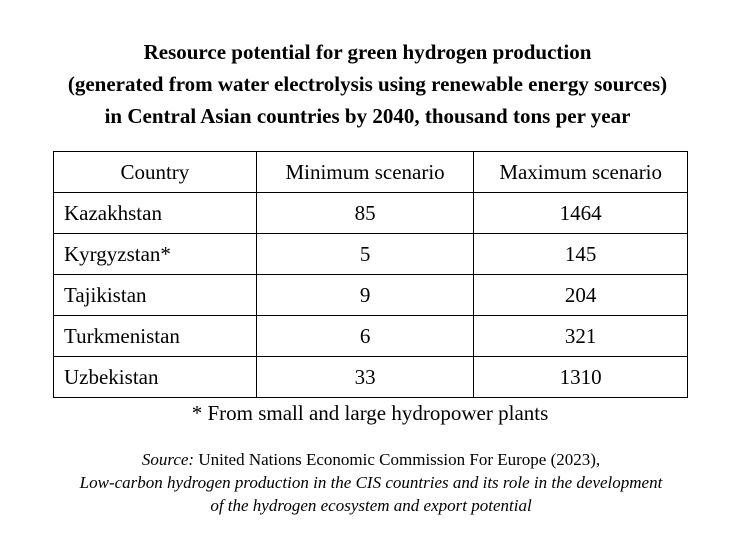 This screenshot has width=735, height=538. Describe the element at coordinates (168, 459) in the screenshot. I see `source-label: Source:` at that location.